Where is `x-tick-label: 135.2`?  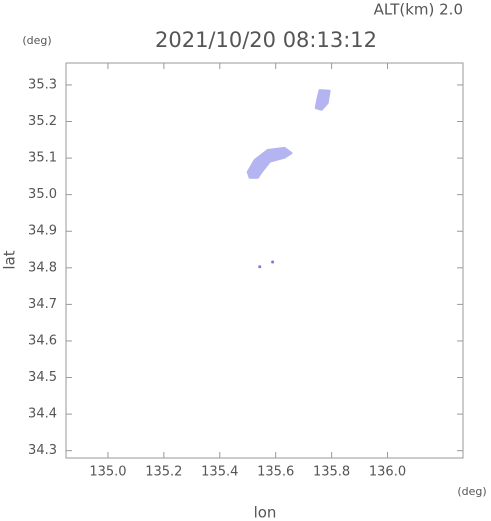
x-tick-label: 135.2 is located at coordinates (163, 472).